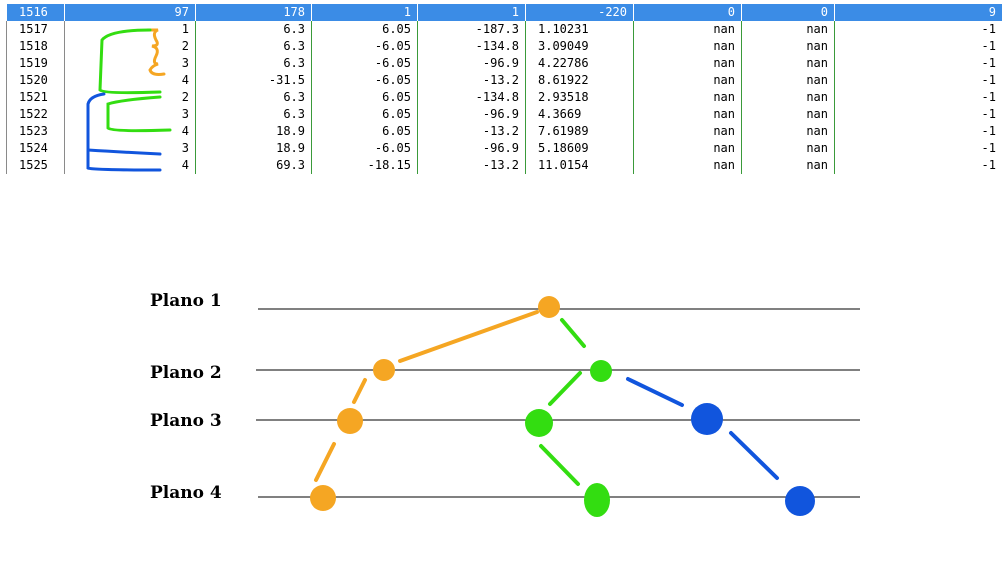  Describe the element at coordinates (579, 63) in the screenshot. I see `table-cell: 4.22786` at that location.